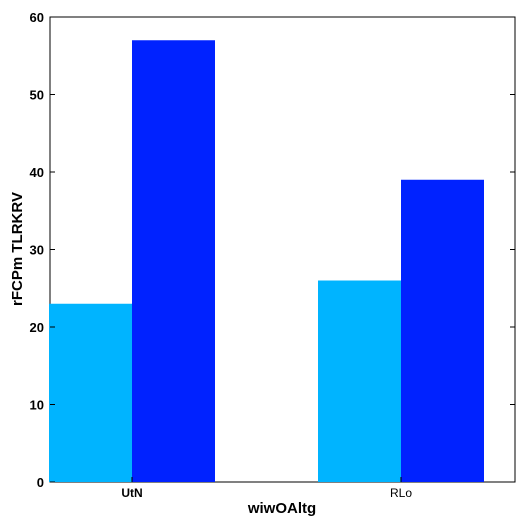  What do you see at coordinates (17, 249) in the screenshot?
I see `y-axis-label: rFCPm TLRKRV` at bounding box center [17, 249].